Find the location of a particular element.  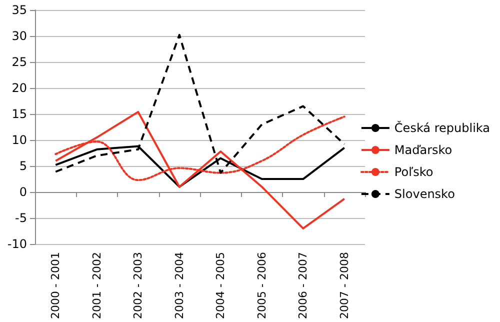

x-tick-label: 2002 - 2003 is located at coordinates (138, 285).